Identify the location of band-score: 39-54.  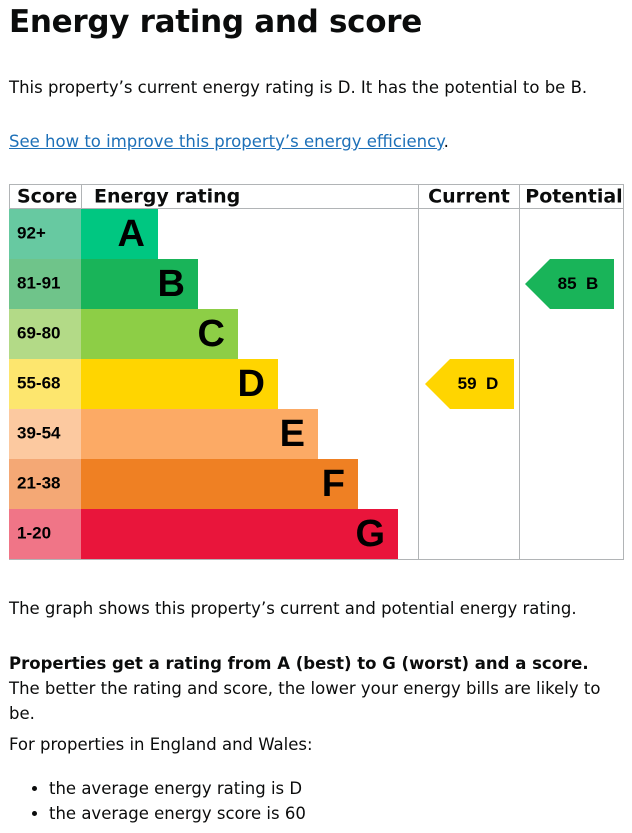
(39, 432).